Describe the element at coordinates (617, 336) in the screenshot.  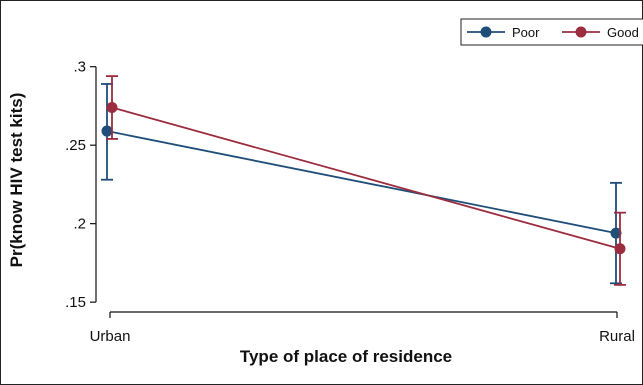
I see `x-tick-label: Rural` at that location.